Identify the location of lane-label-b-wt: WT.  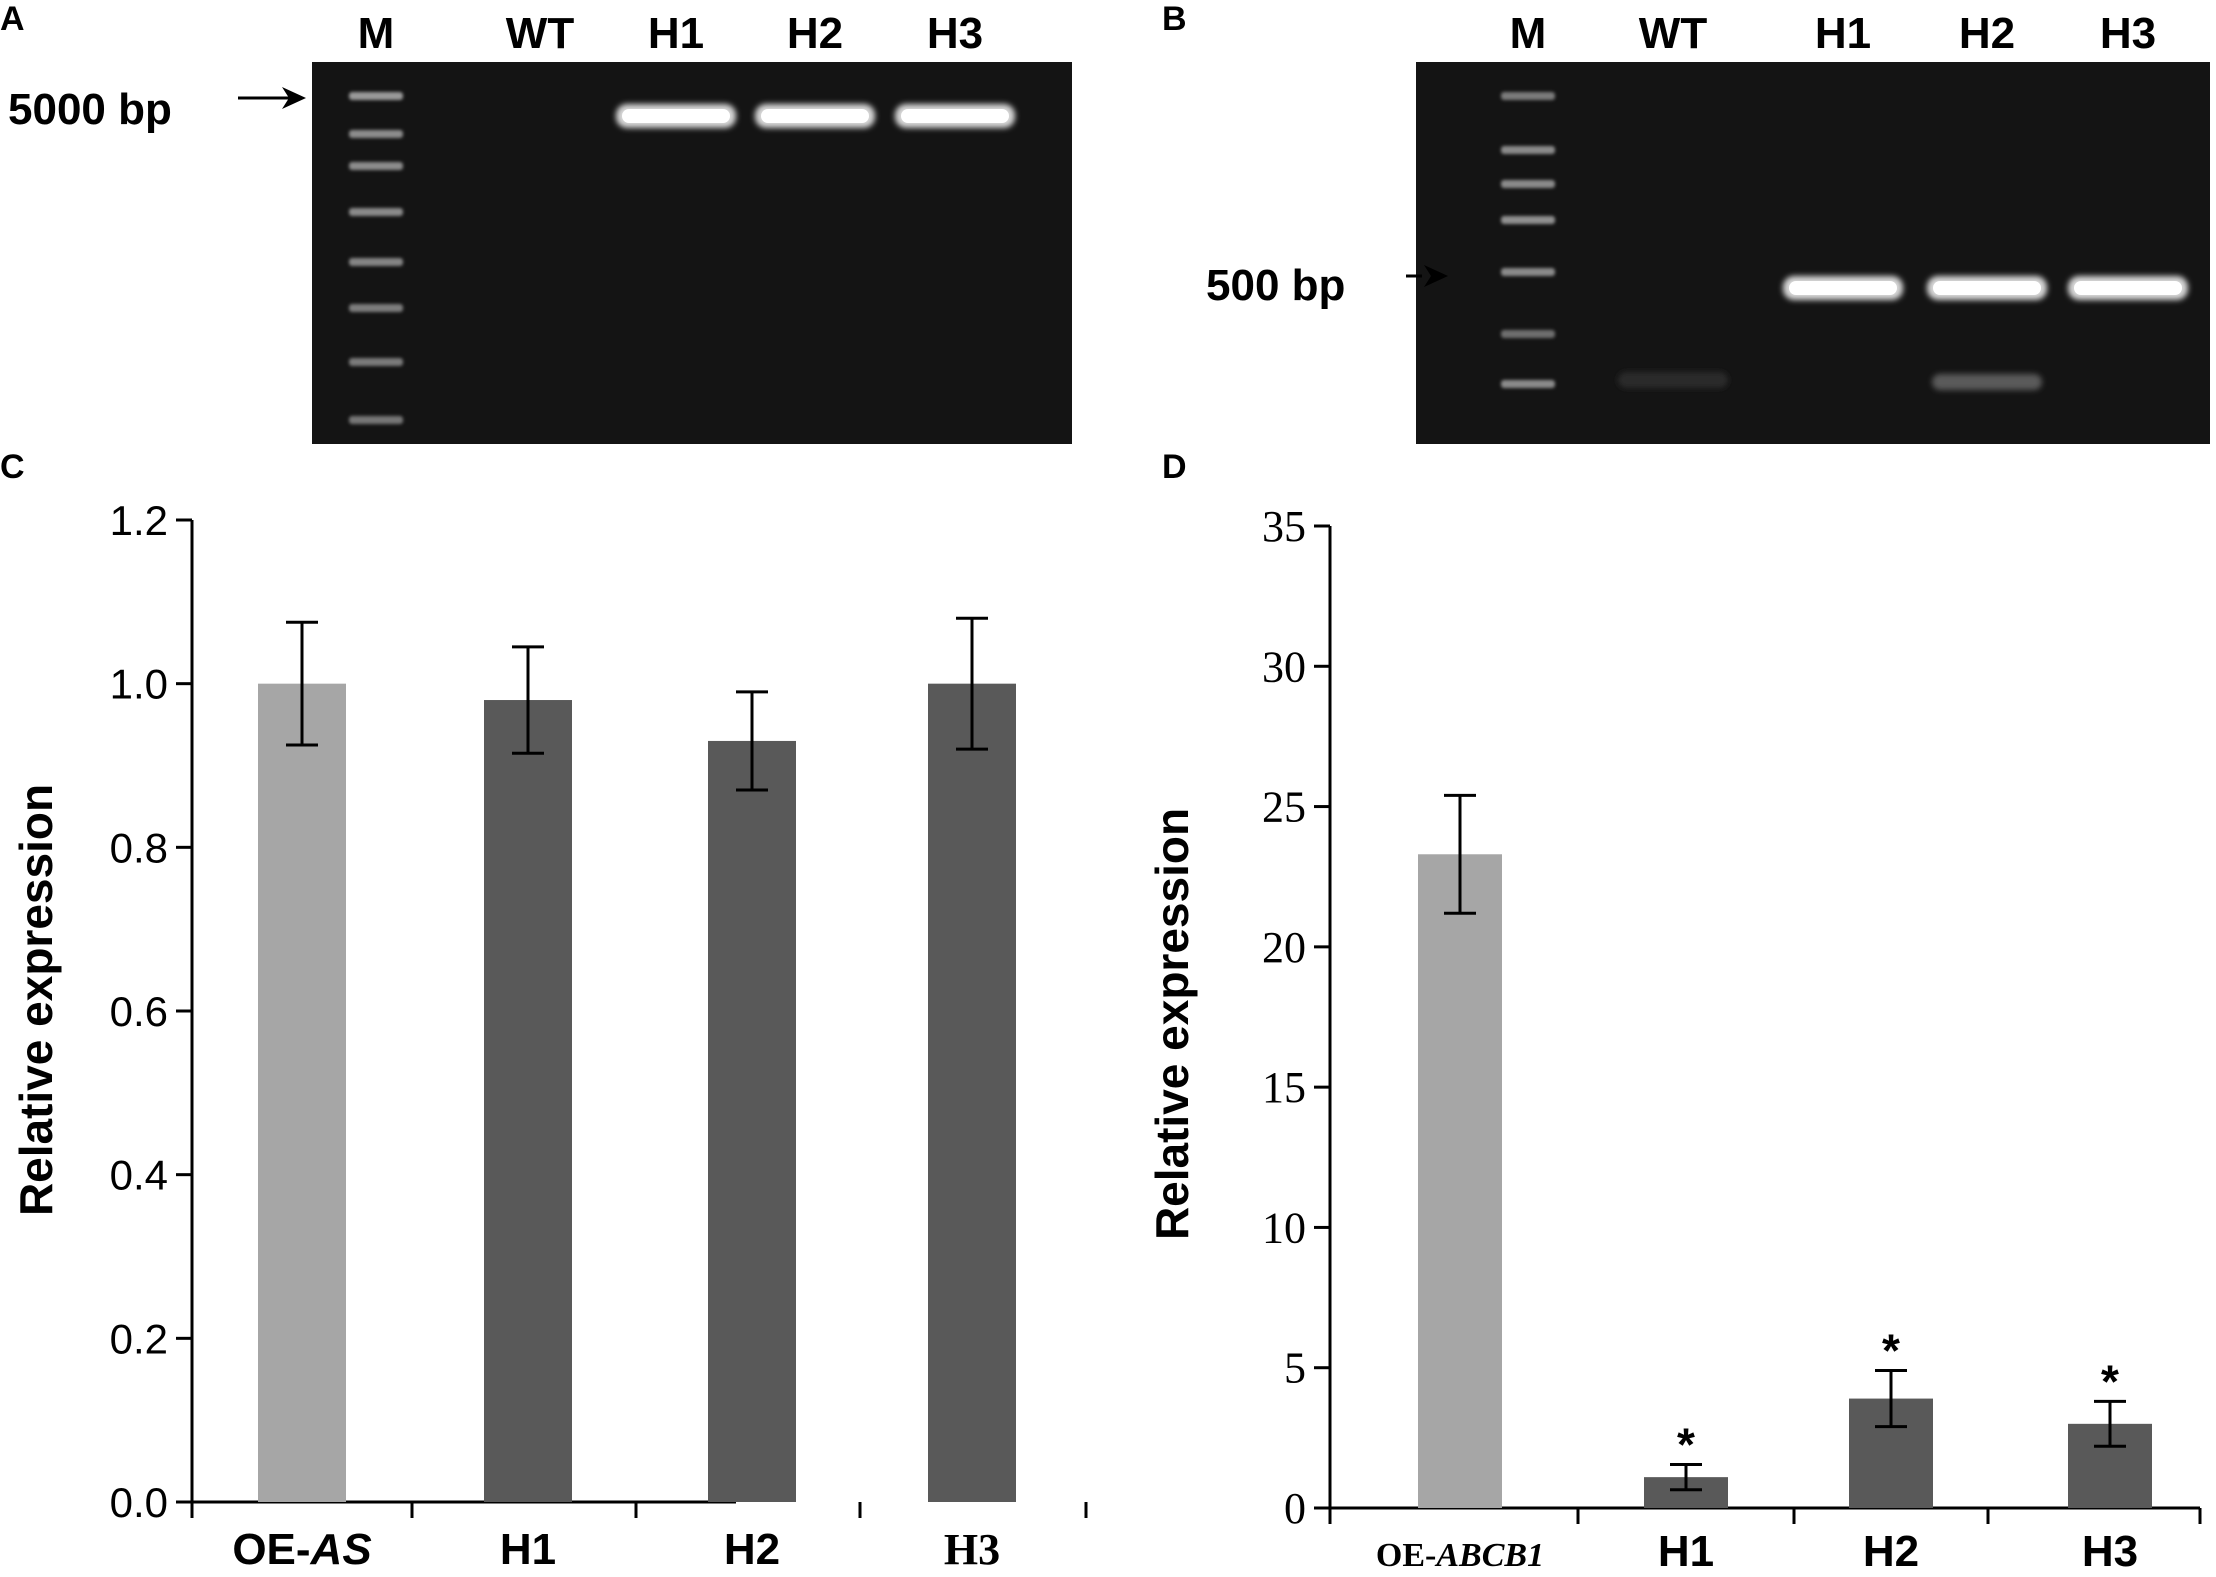
(1673, 33).